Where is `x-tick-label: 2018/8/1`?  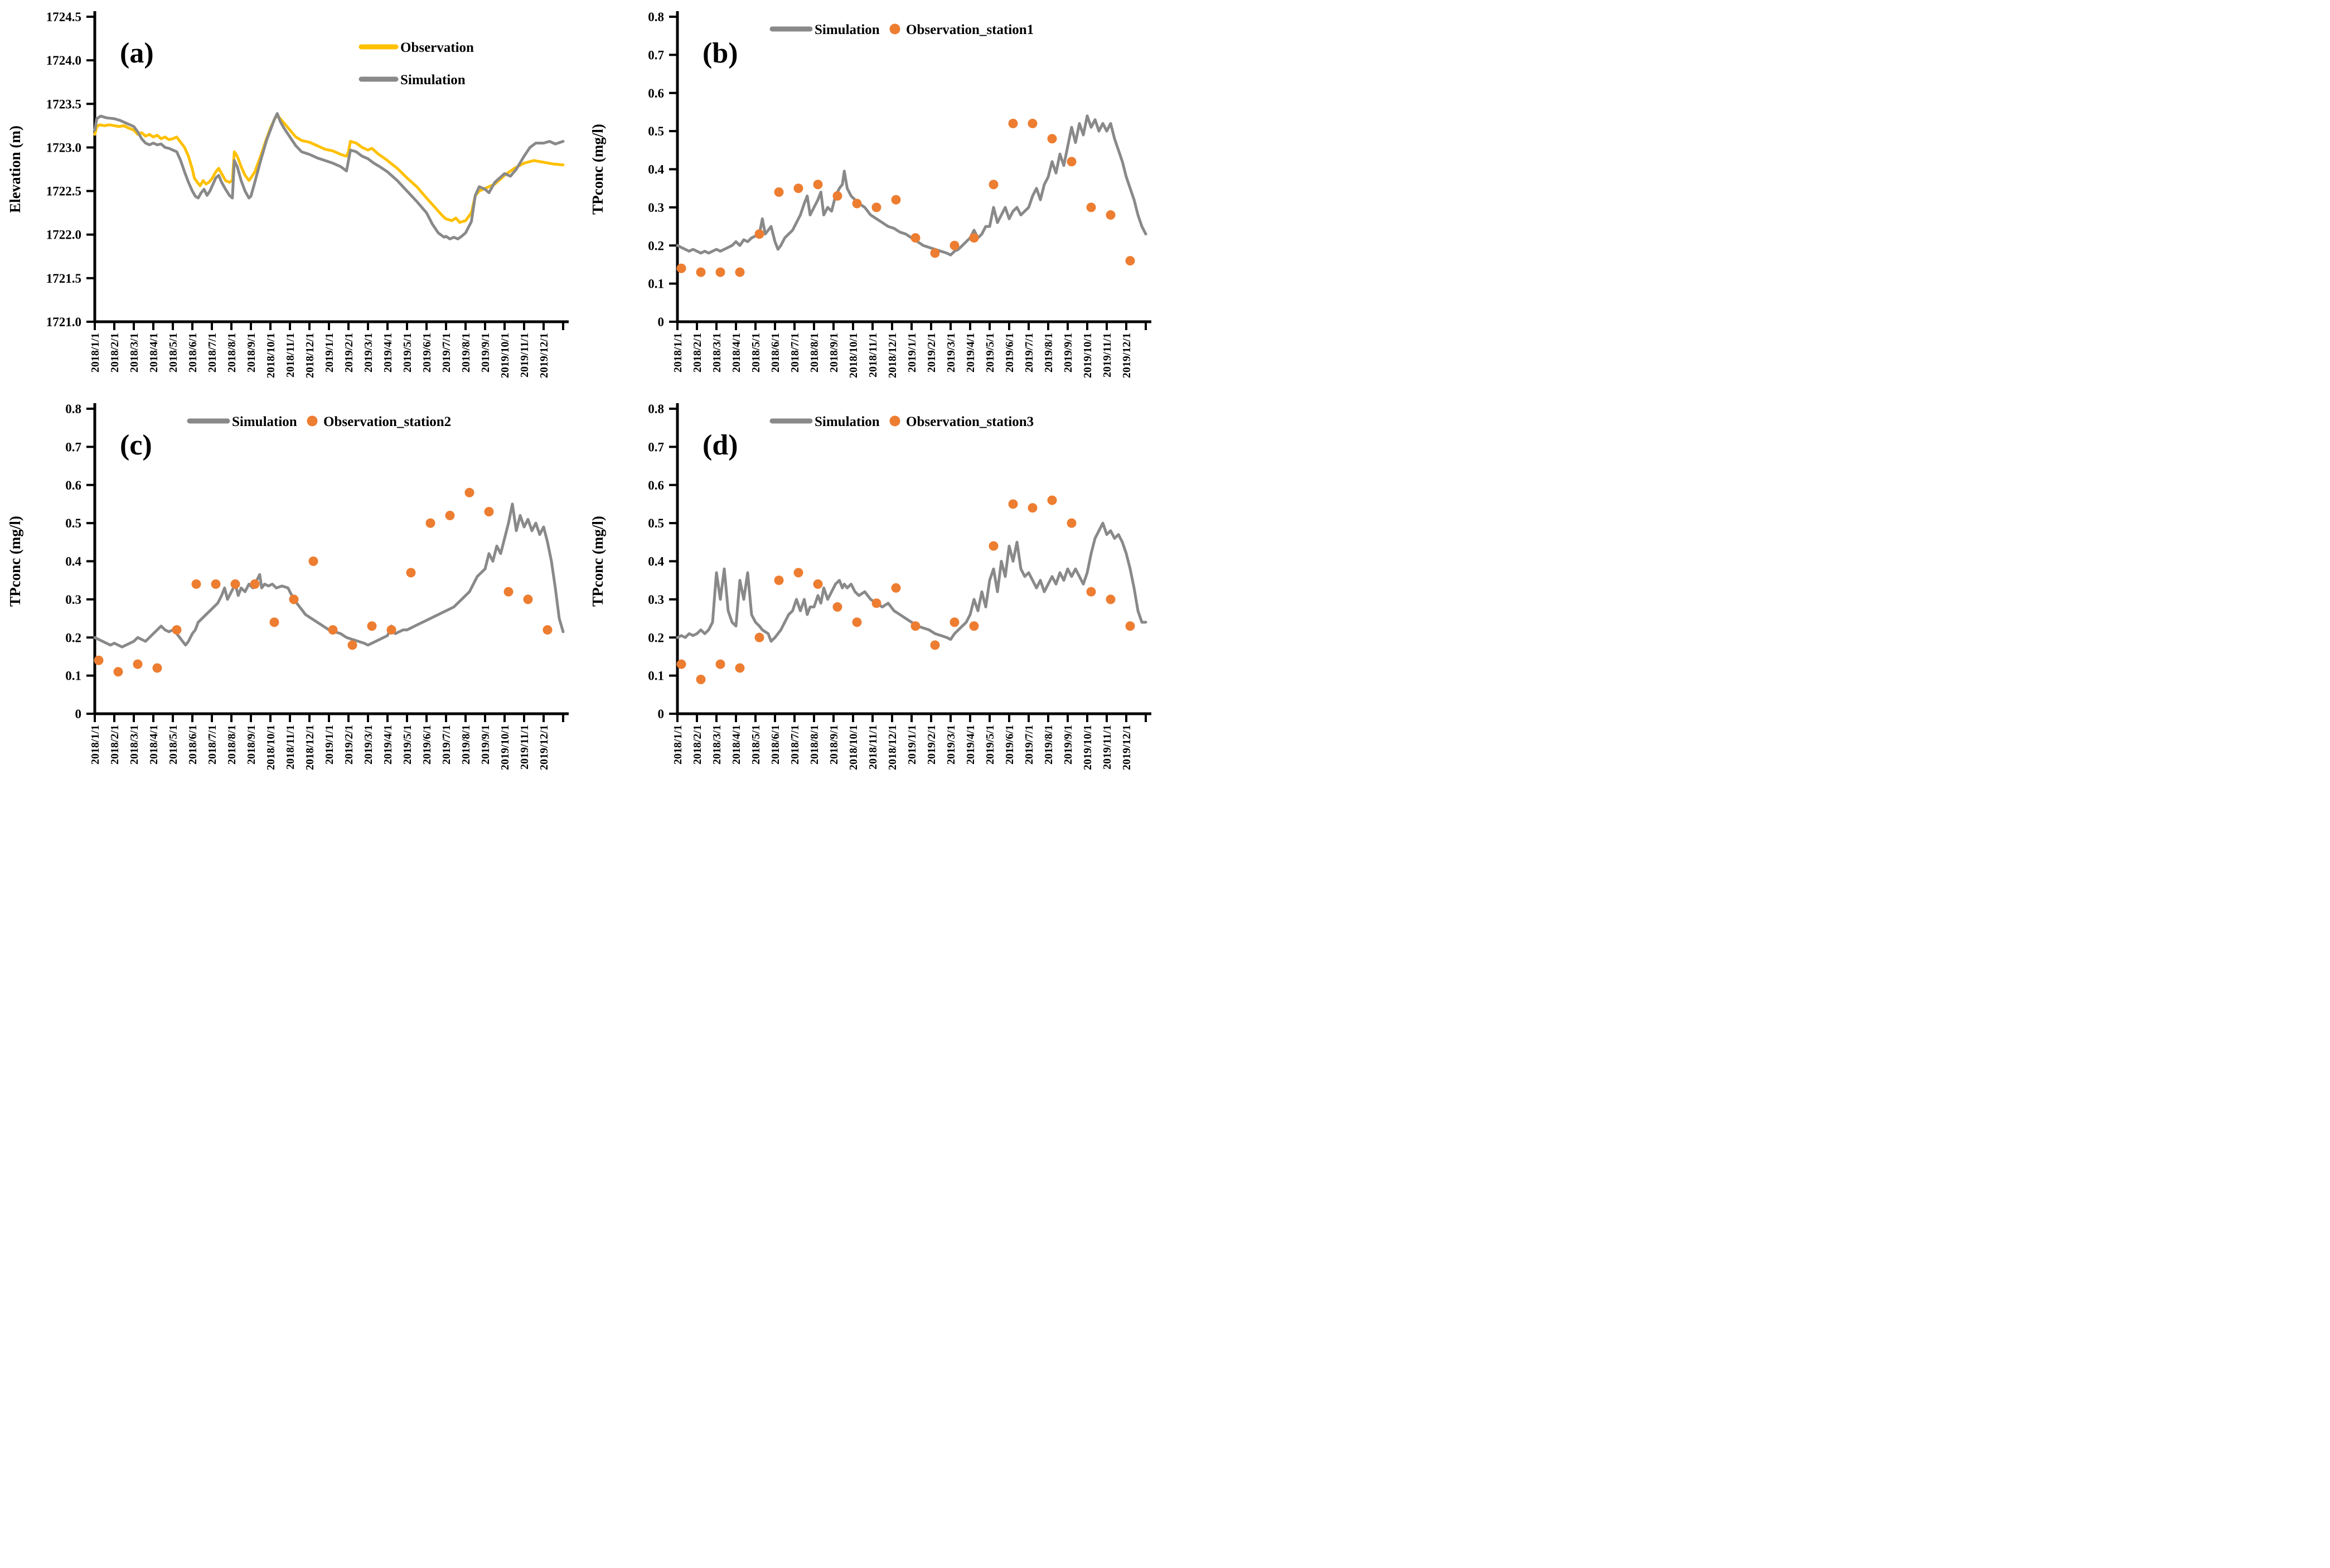
x-tick-label: 2018/8/1 is located at coordinates (814, 744).